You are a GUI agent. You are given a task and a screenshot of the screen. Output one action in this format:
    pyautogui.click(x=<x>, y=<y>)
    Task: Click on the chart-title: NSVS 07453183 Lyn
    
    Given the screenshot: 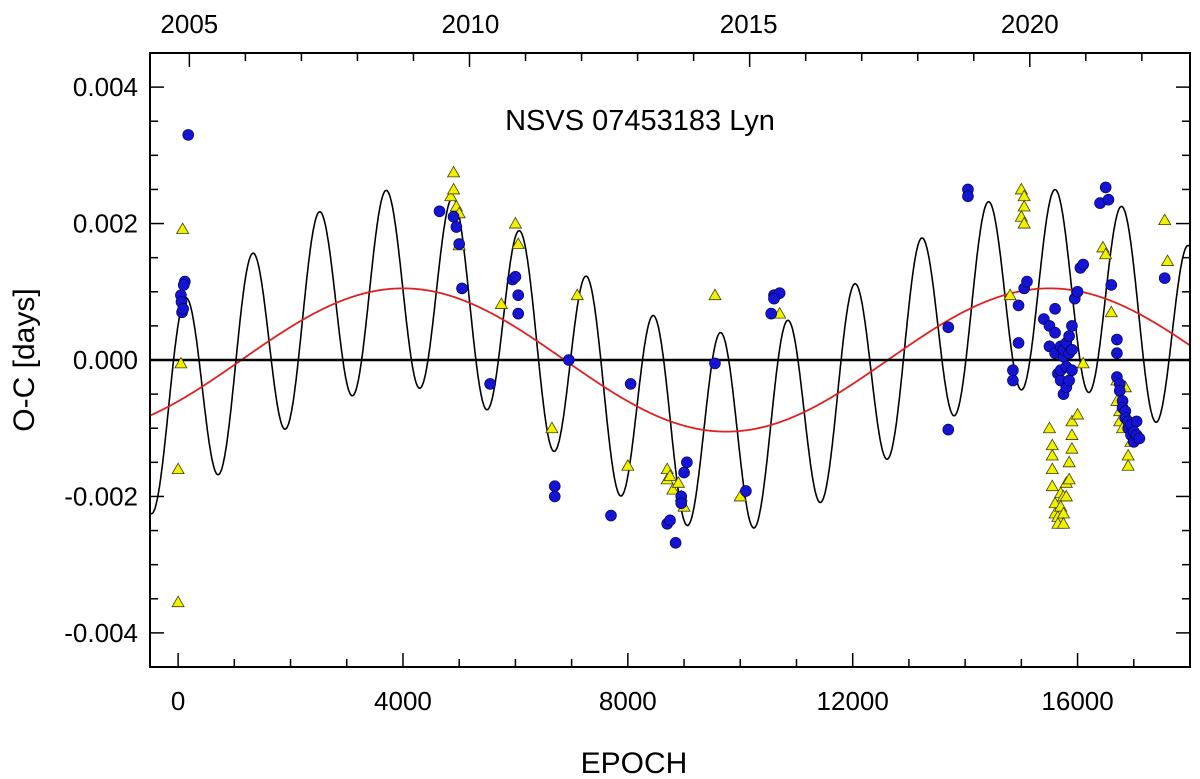 What is the action you would take?
    pyautogui.click(x=640, y=121)
    